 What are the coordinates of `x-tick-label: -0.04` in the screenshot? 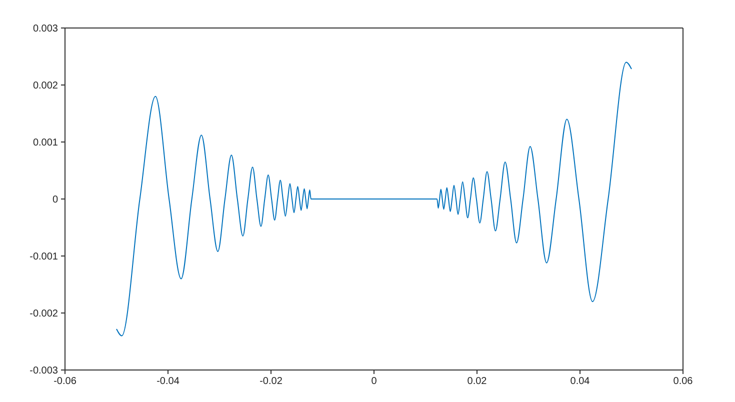 It's located at (168, 382).